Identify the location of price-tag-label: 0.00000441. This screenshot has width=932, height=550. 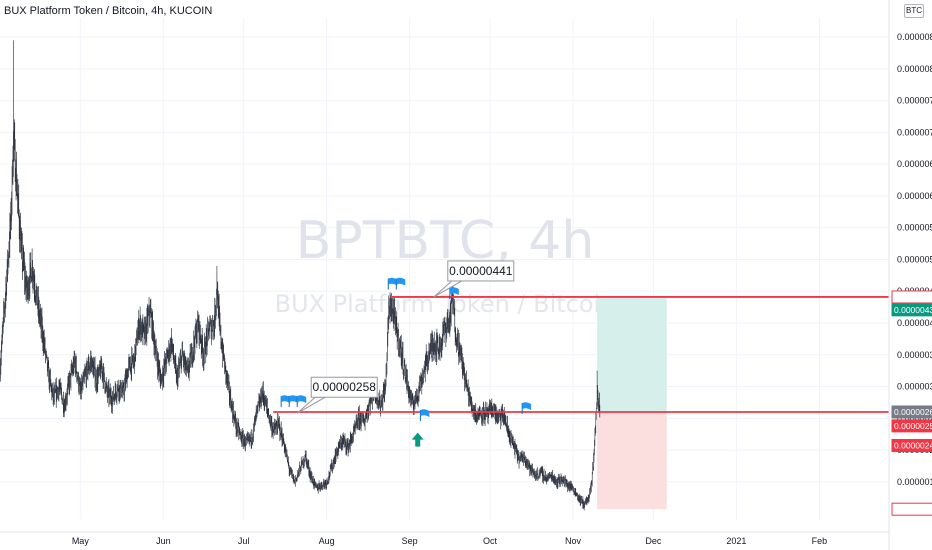
(913, 297).